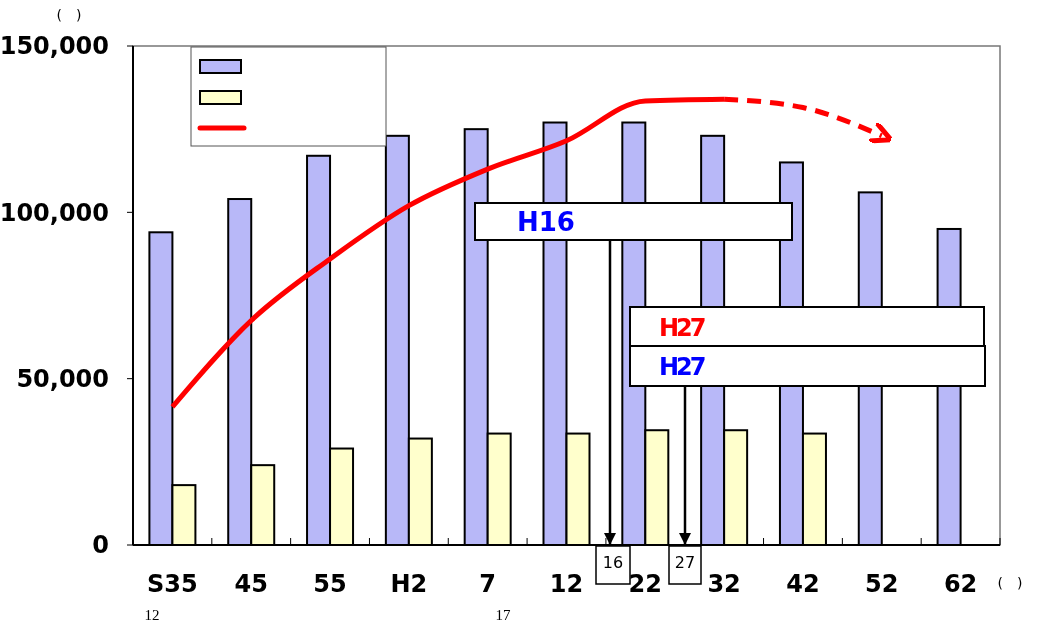 The height and width of the screenshot is (628, 1037). What do you see at coordinates (613, 562) in the screenshot?
I see `text: 16` at bounding box center [613, 562].